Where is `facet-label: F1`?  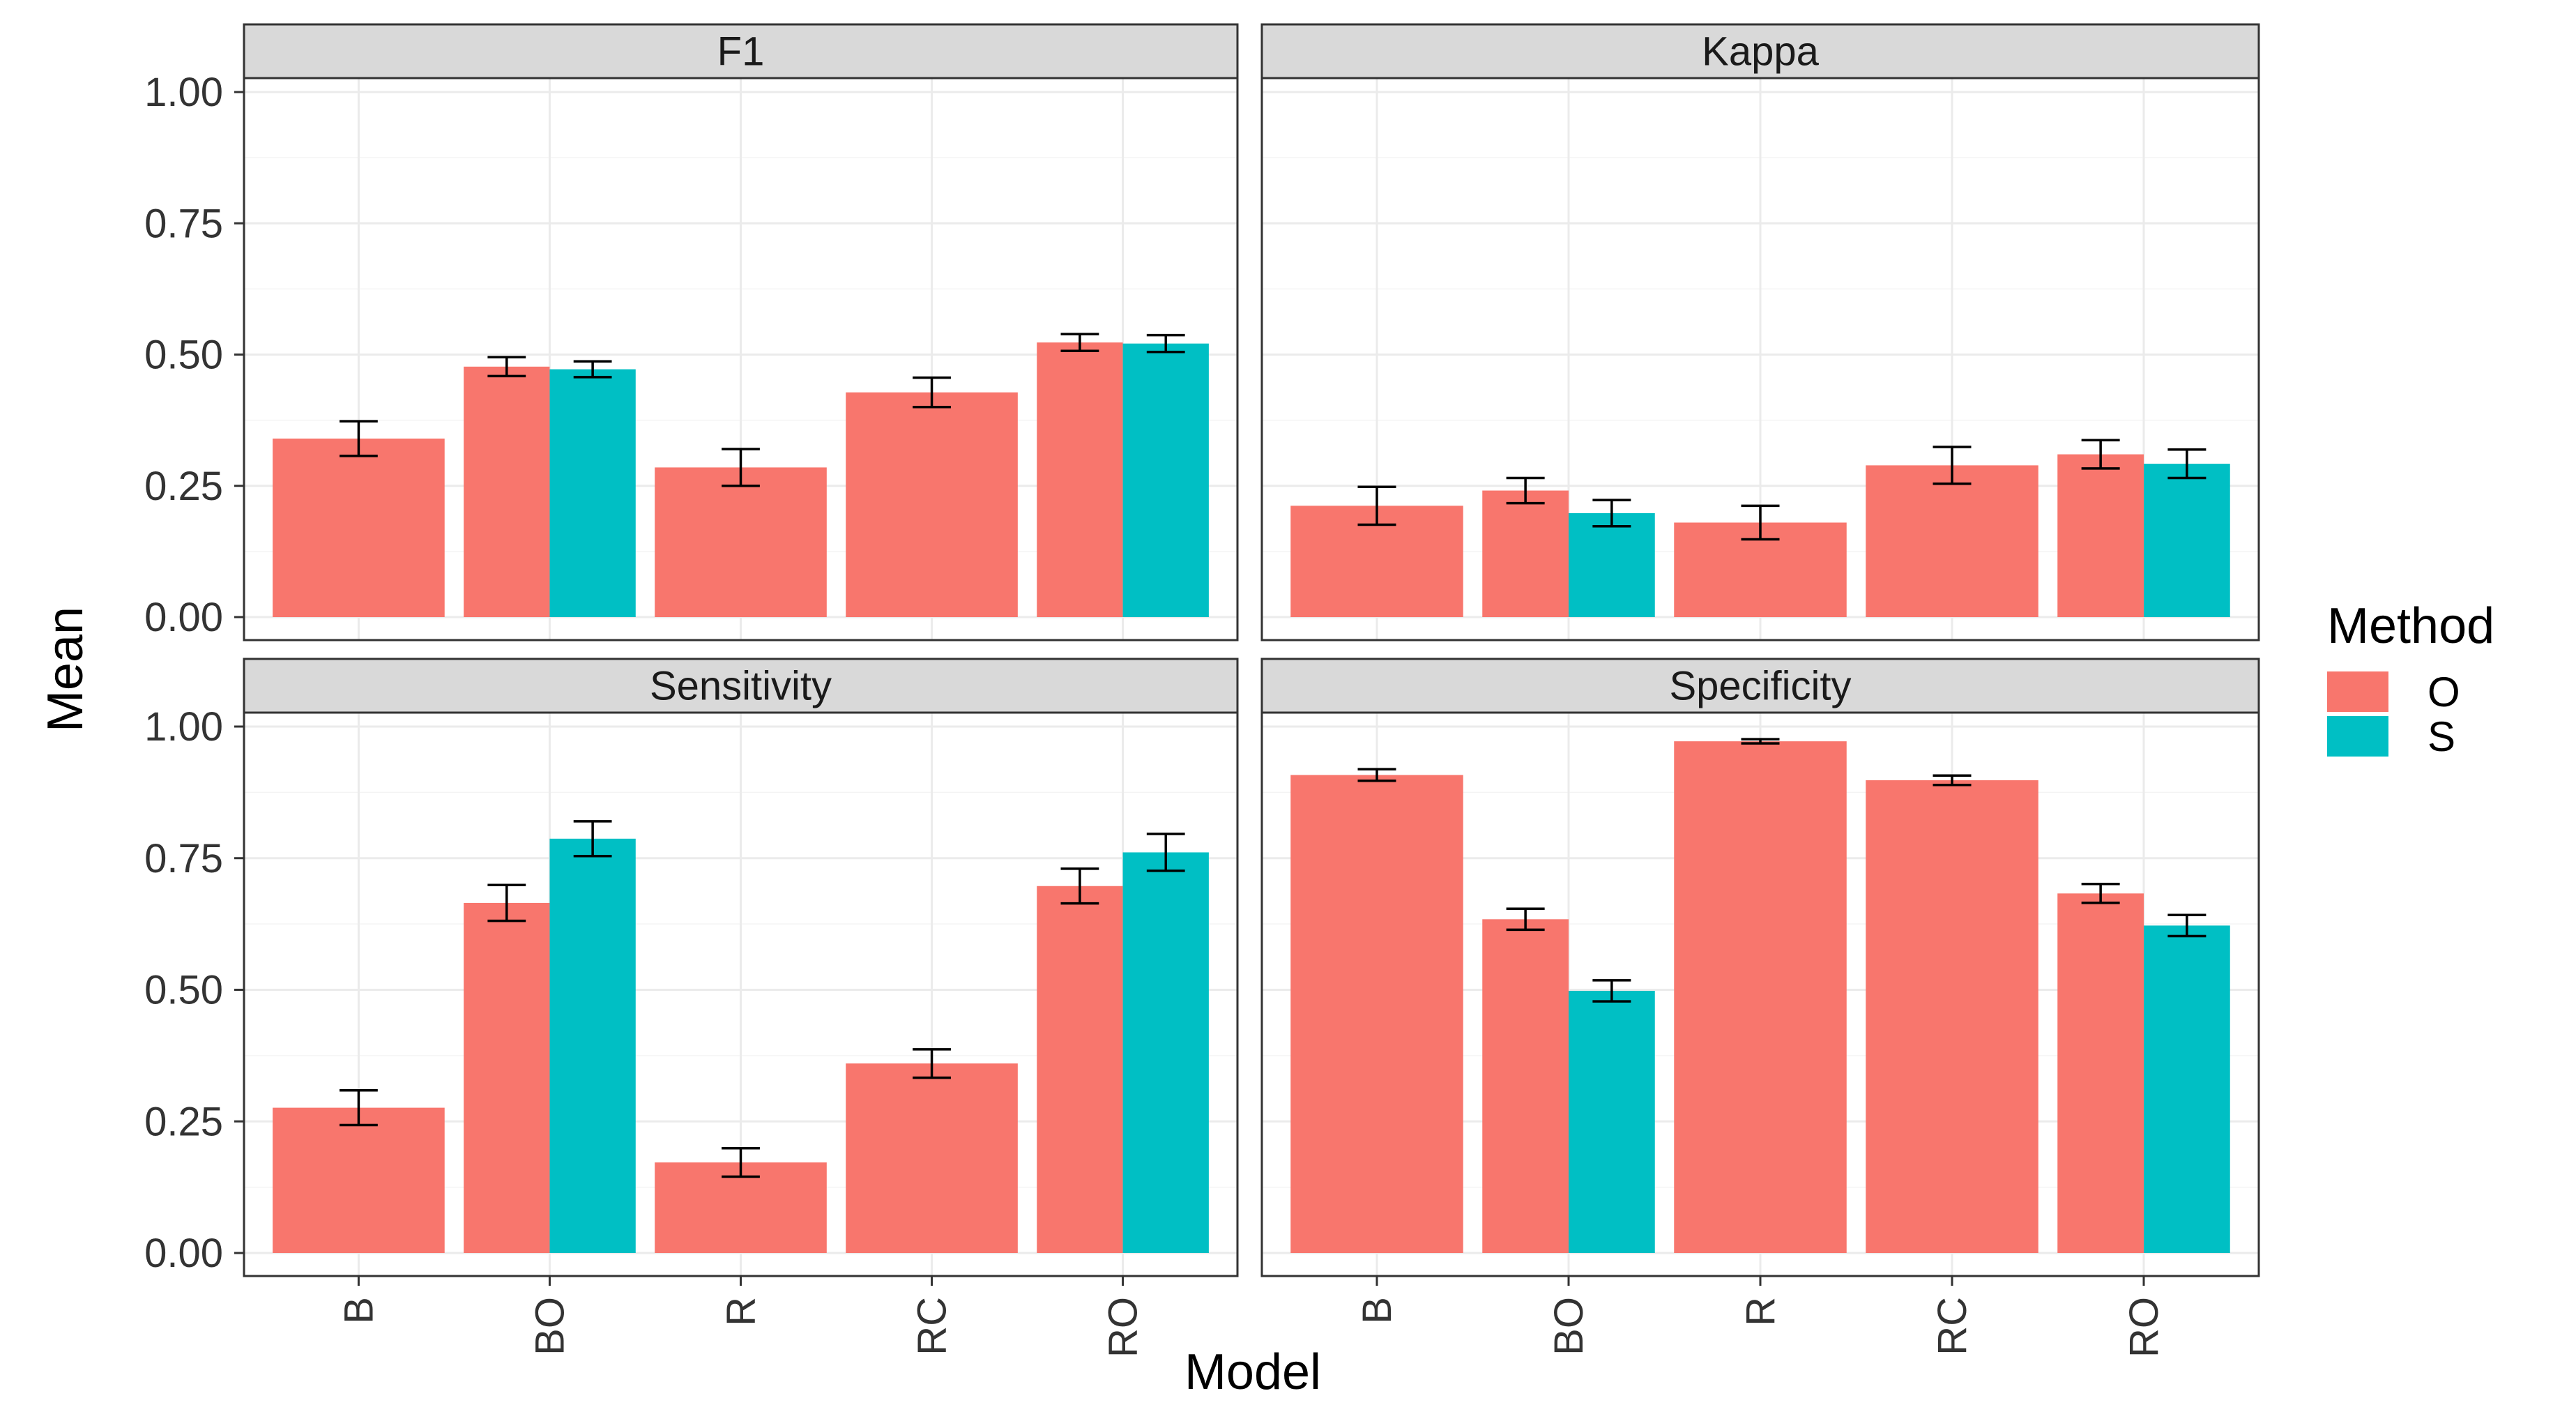 facet-label: F1 is located at coordinates (741, 52).